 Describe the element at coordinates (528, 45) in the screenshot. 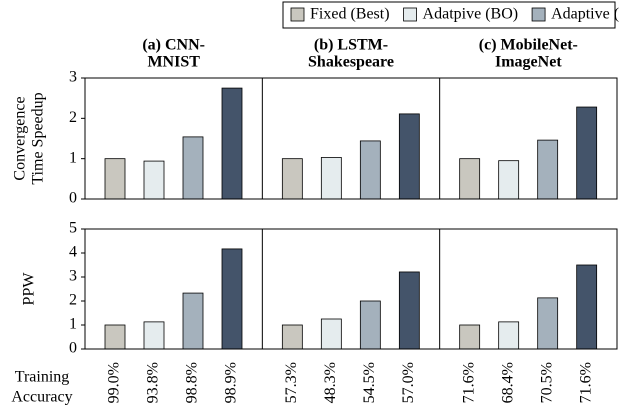

I see `panel-title: (c) MobileNet-` at that location.